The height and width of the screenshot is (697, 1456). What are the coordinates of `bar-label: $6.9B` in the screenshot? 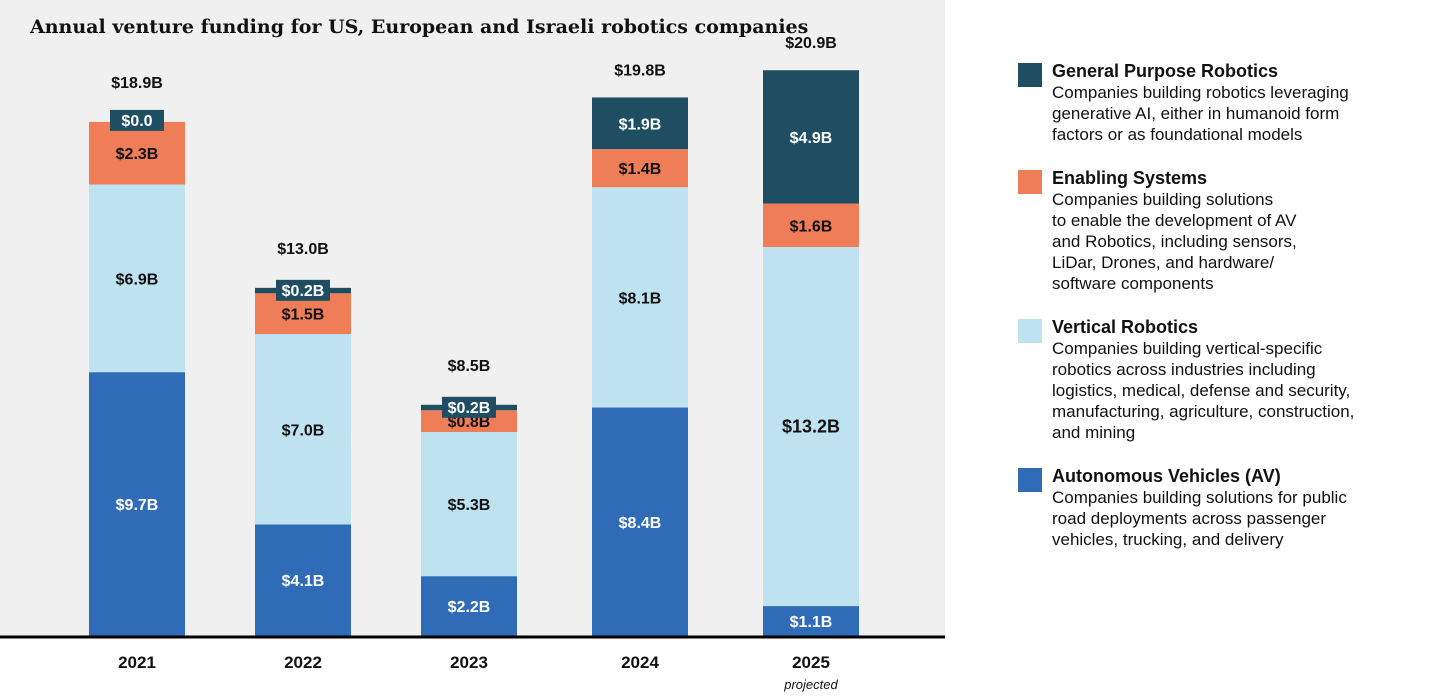 It's located at (137, 279).